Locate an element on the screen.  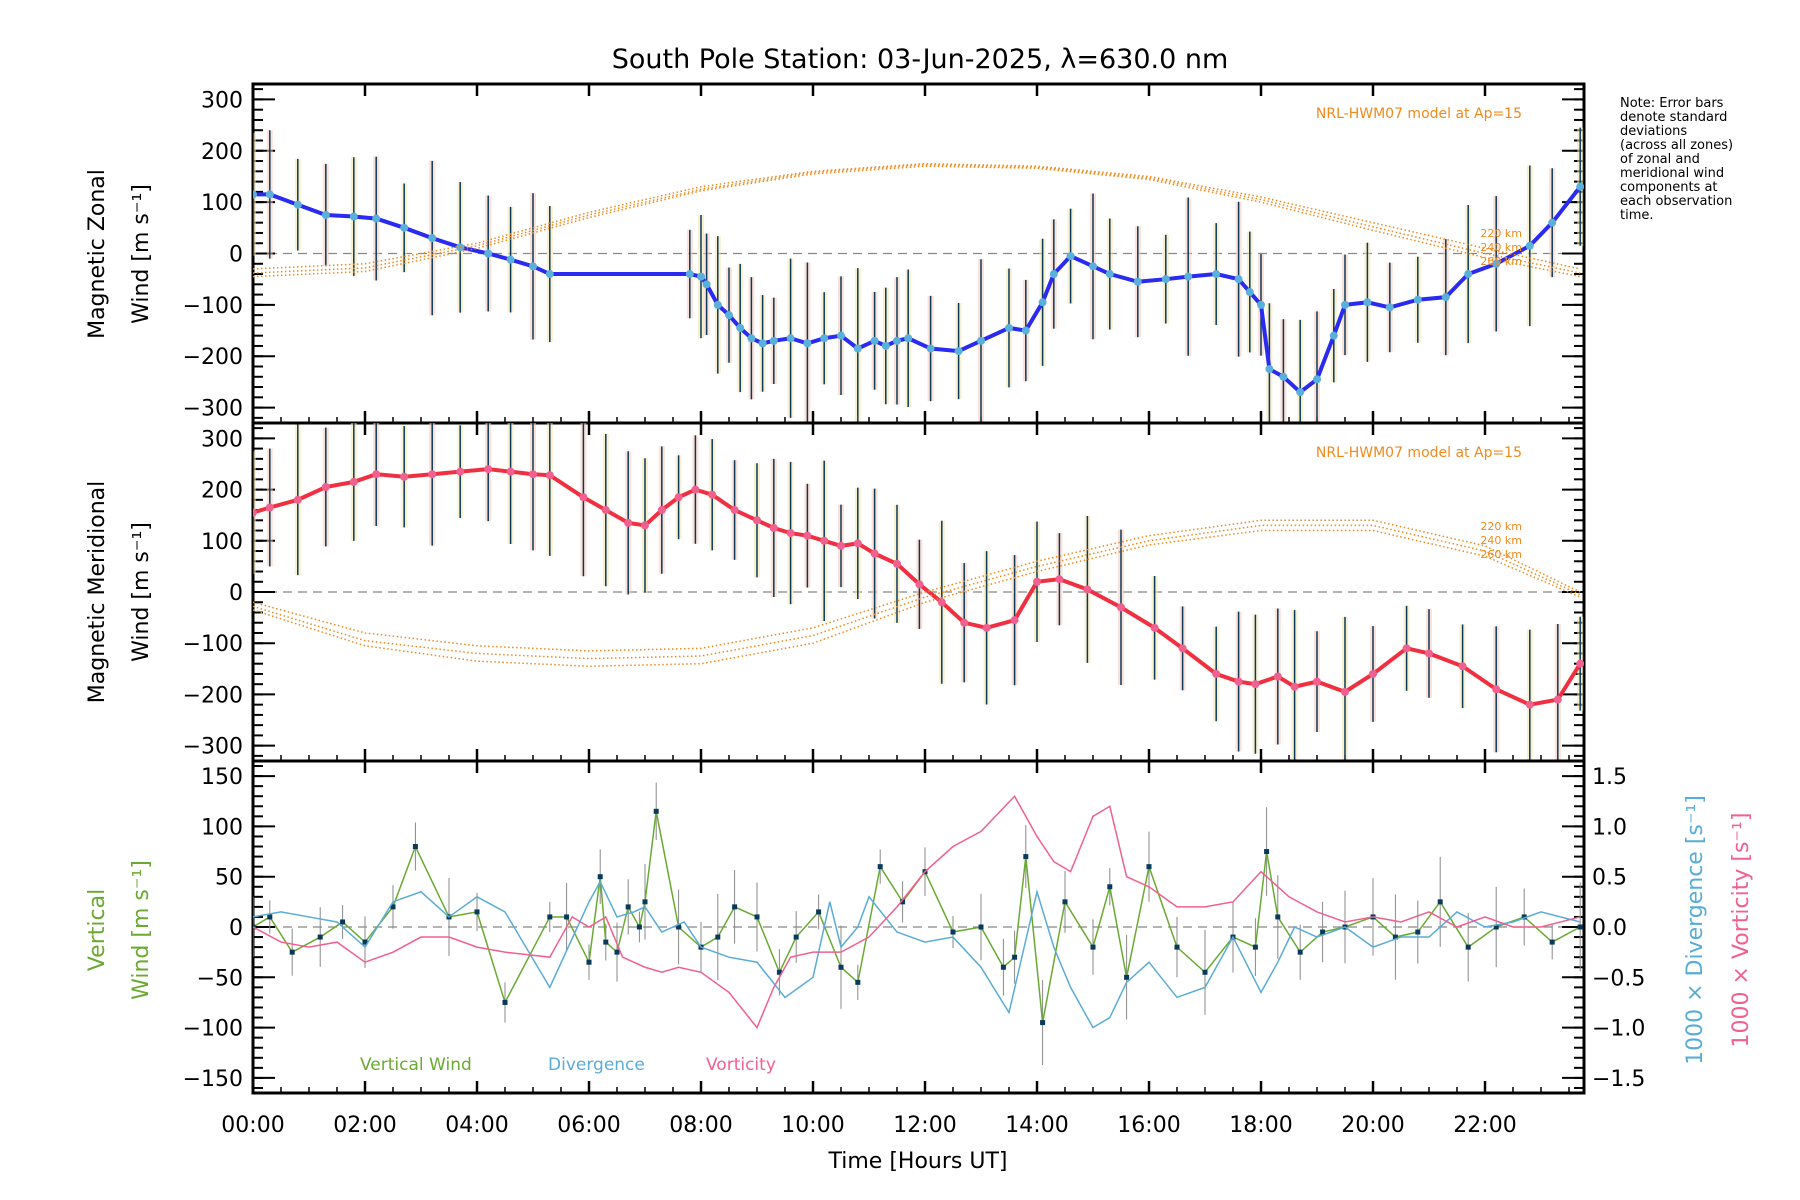
hwm07-220-km-line is located at coordinates (917, 585).